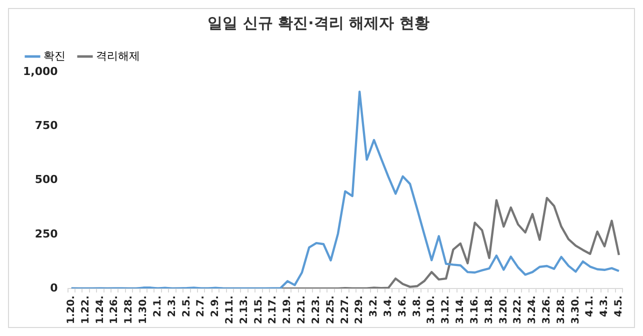  I want to click on x-tick-label: 1.22., so click(86, 310).